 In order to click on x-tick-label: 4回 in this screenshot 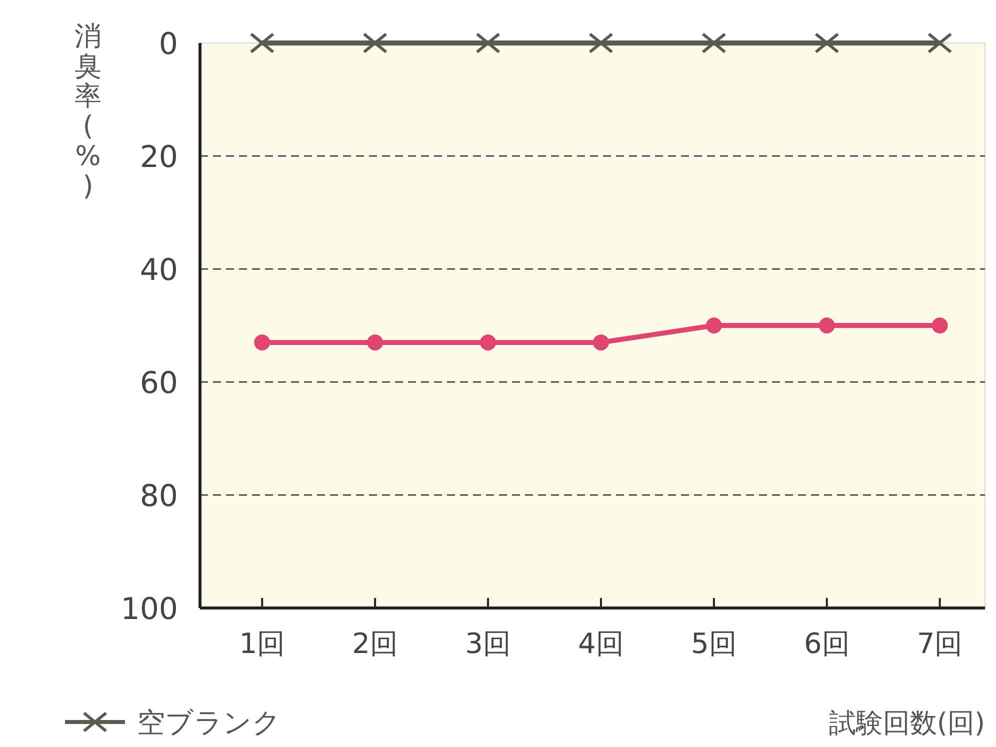, I will do `click(601, 643)`.